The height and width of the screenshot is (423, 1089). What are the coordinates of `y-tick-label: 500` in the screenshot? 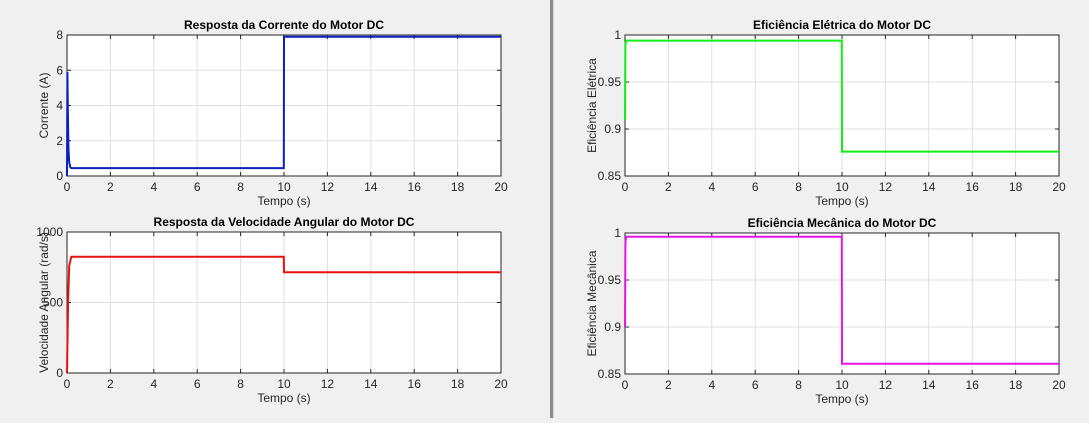 It's located at (53, 303).